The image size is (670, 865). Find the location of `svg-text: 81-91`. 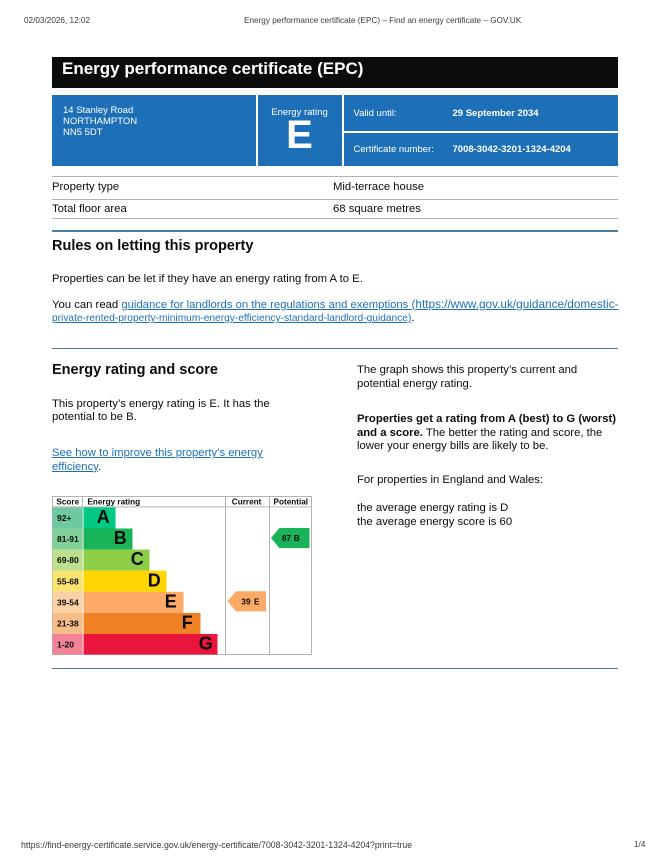

svg-text: 81-91 is located at coordinates (68, 539).